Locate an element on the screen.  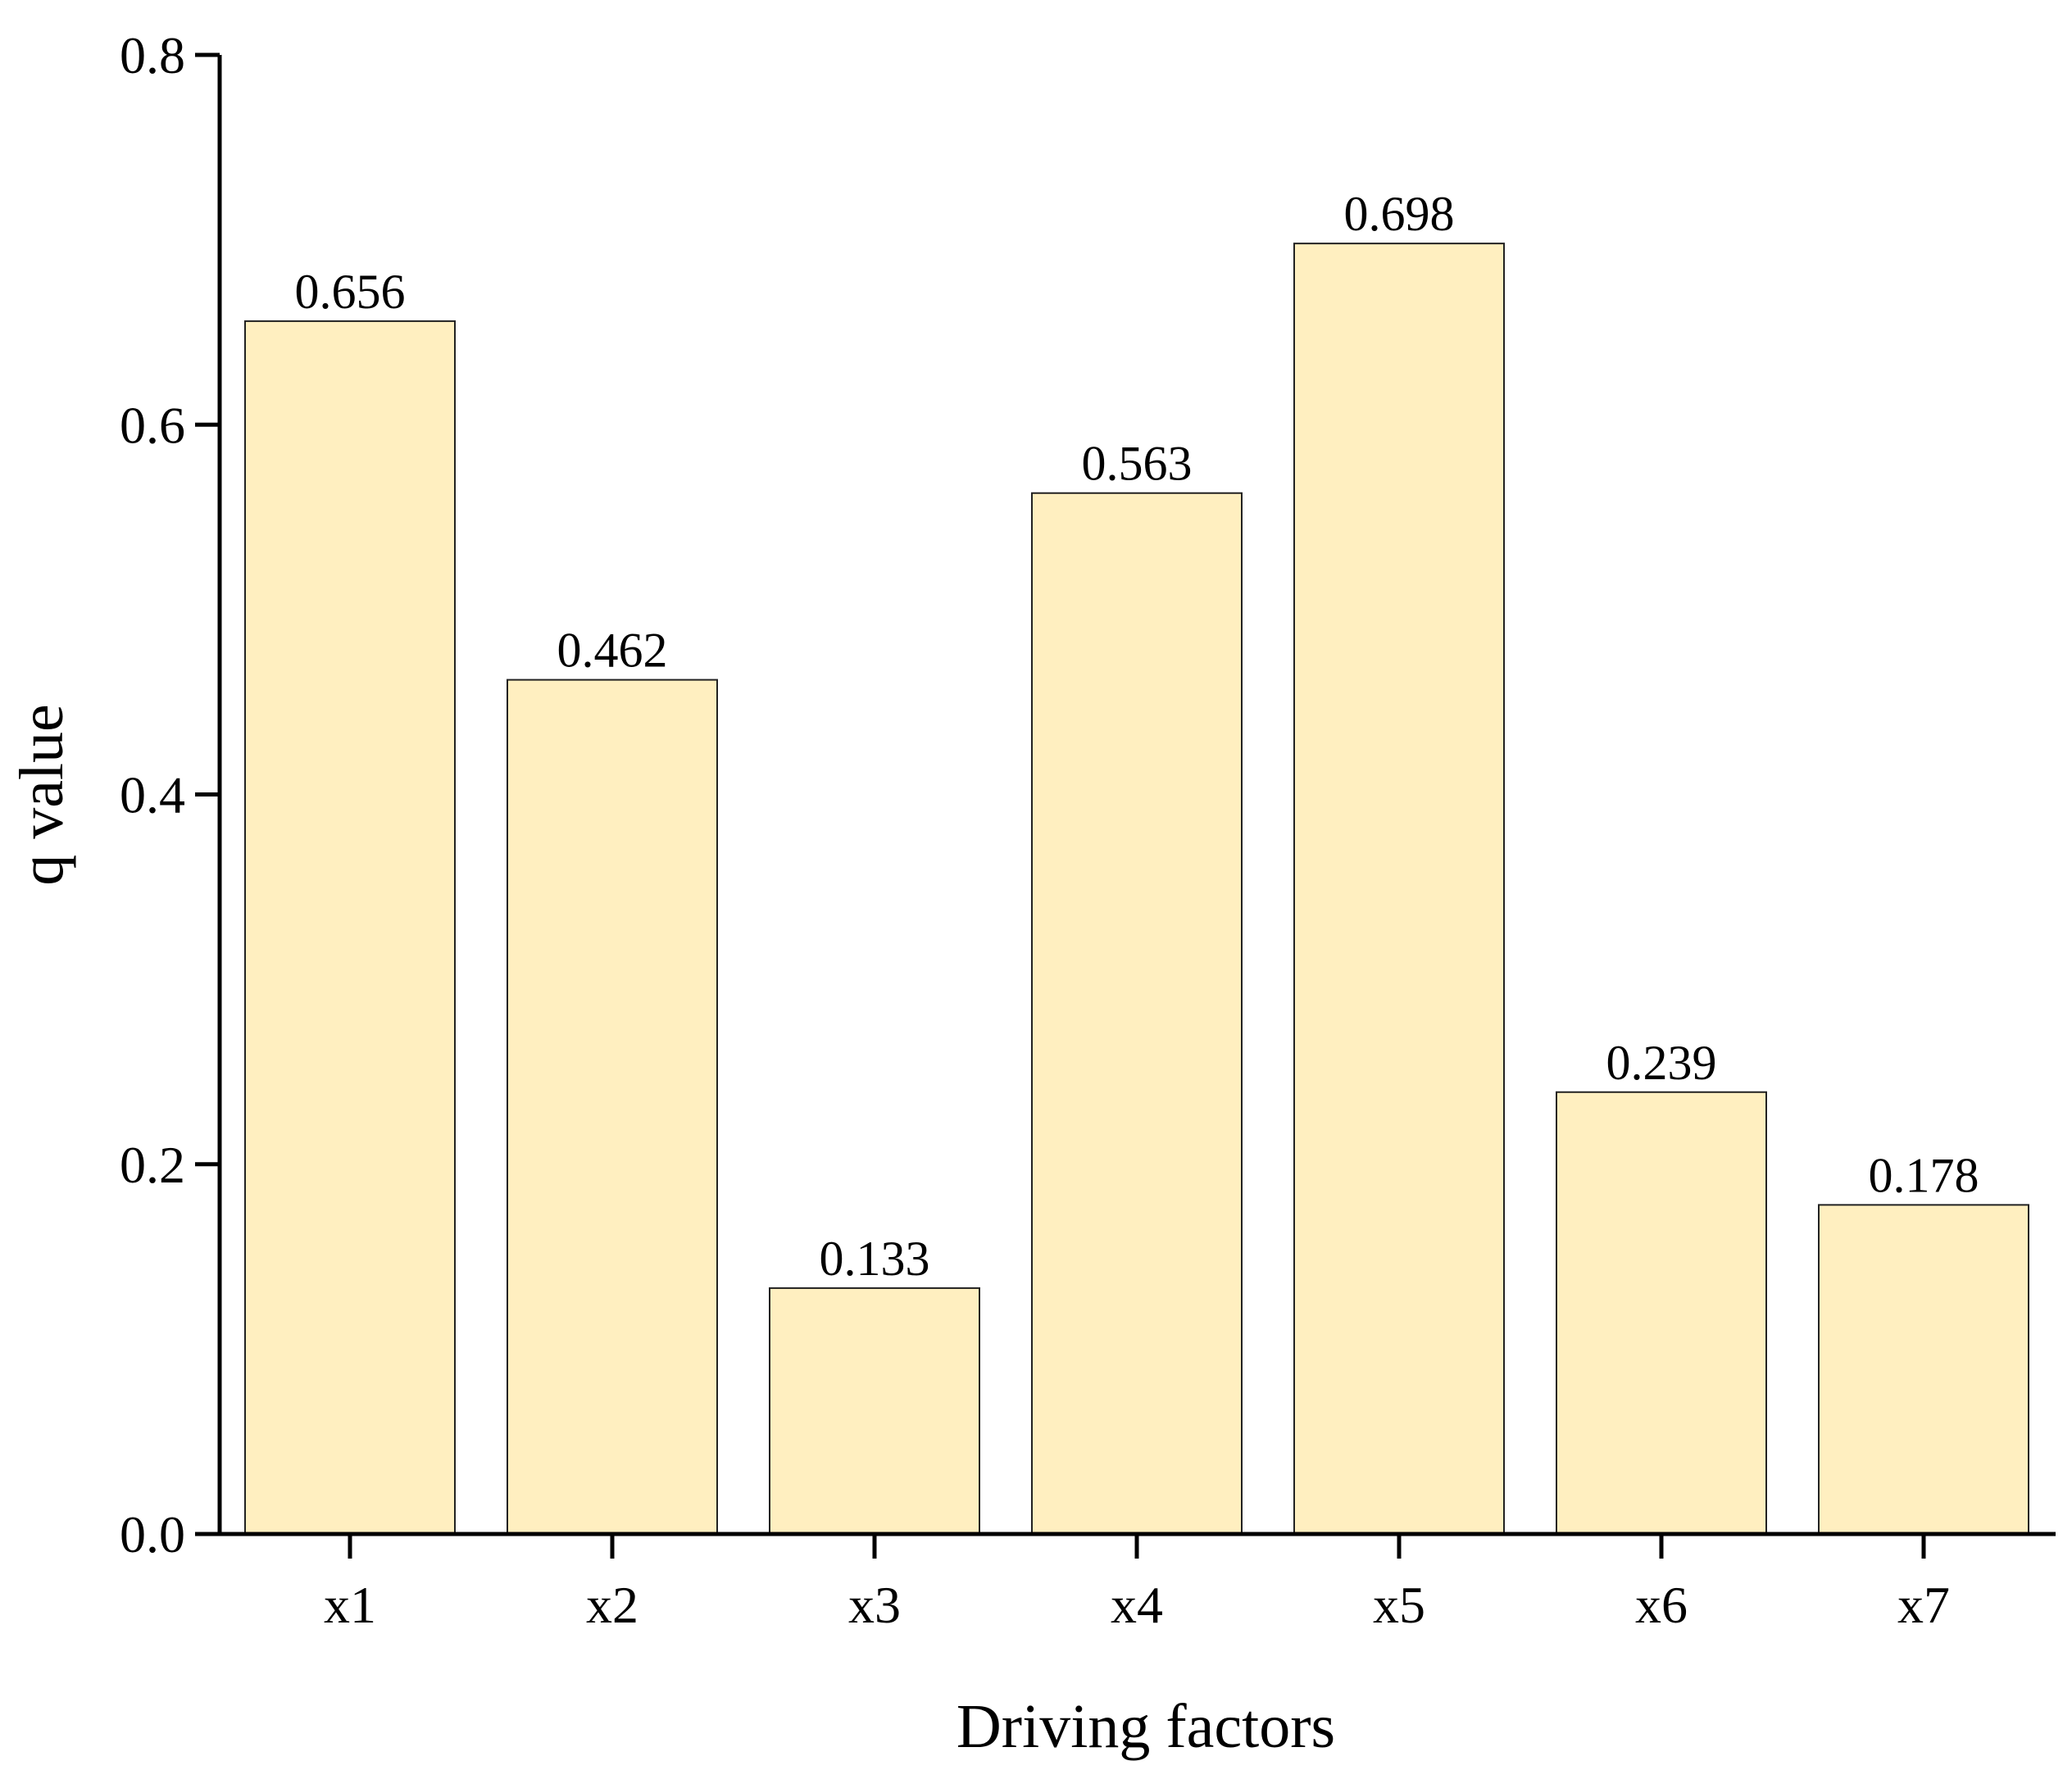
data-label-x5: 0.698 is located at coordinates (1399, 214).